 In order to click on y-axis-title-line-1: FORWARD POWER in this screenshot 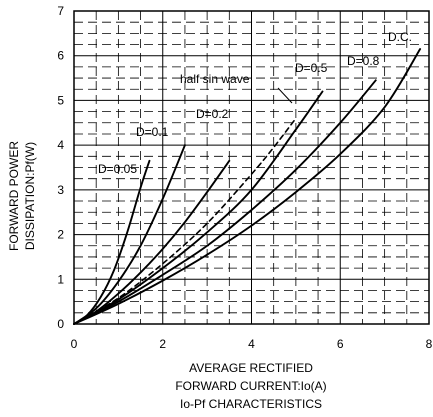, I will do `click(14, 196)`.